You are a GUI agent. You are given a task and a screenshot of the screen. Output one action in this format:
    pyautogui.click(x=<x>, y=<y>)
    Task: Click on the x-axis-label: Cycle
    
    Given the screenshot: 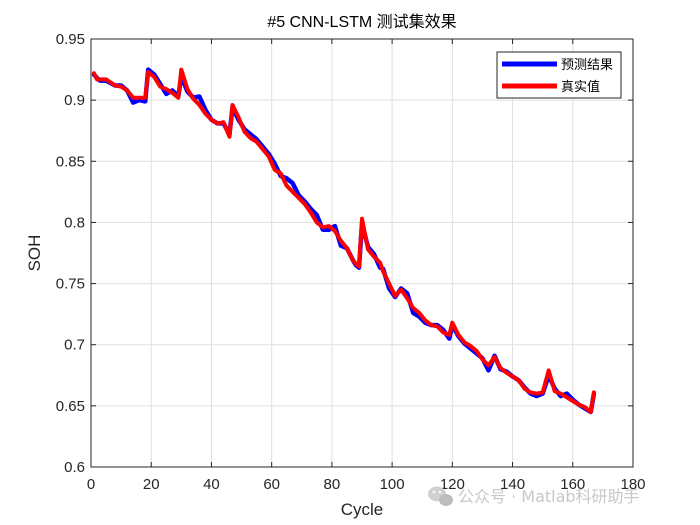 What is the action you would take?
    pyautogui.click(x=362, y=509)
    